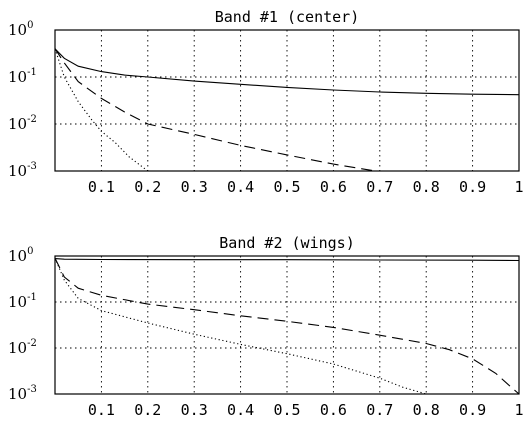 The image size is (524, 428). Describe the element at coordinates (286, 243) in the screenshot. I see `chart-title: Band #2 (wings)` at that location.